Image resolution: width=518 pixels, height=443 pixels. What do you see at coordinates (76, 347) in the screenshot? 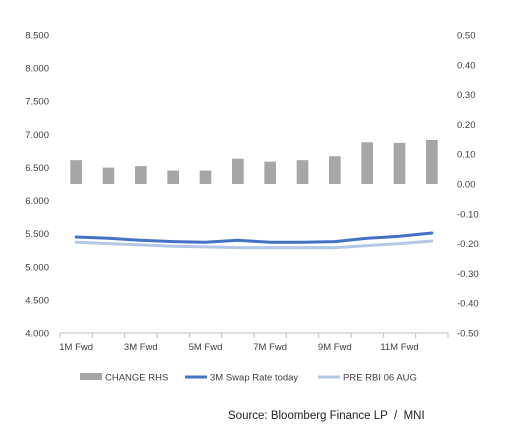
I see `x-axis-tick-label: 1M Fwd` at bounding box center [76, 347].